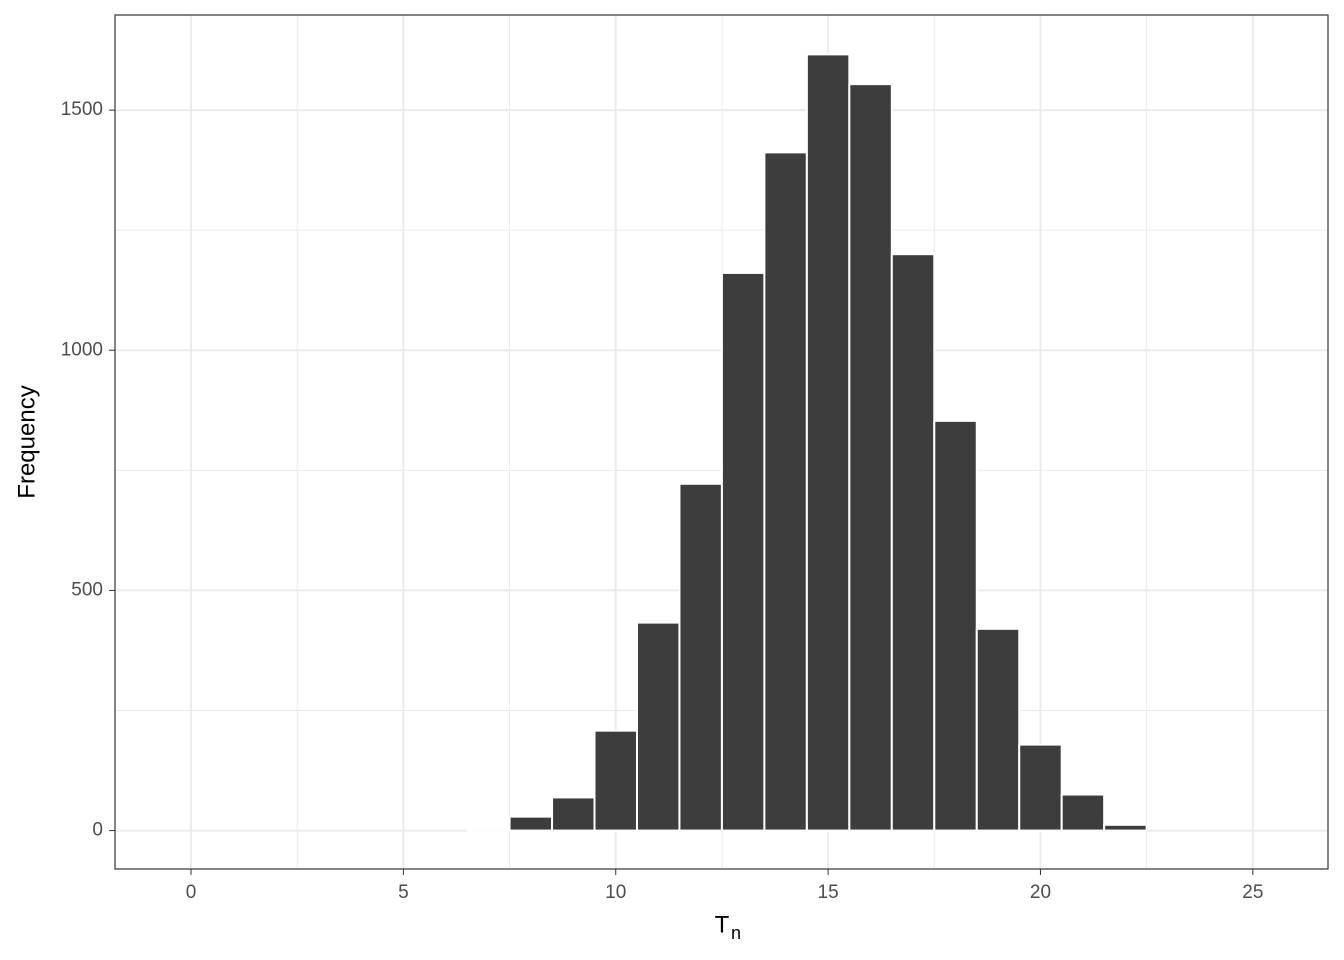 The width and height of the screenshot is (1344, 960). I want to click on x-tick-label: 10, so click(615, 892).